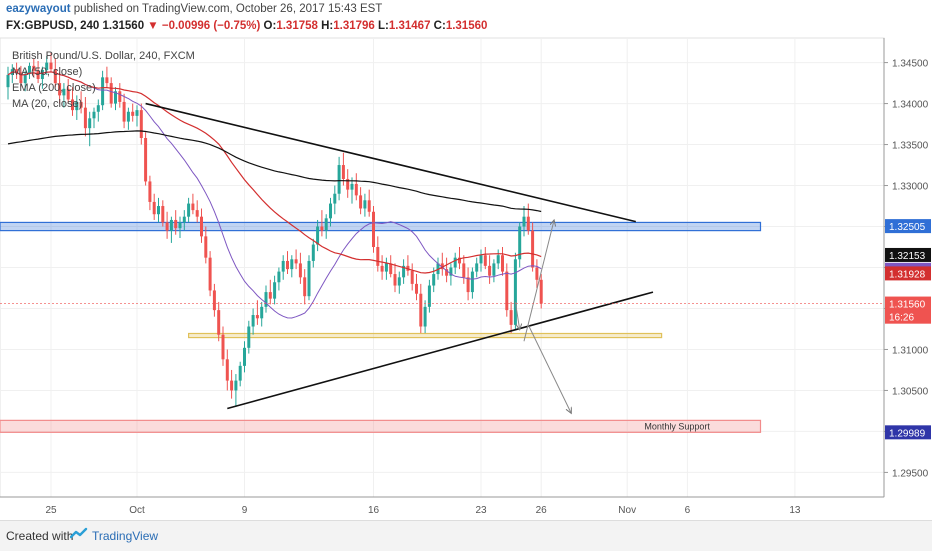 The image size is (932, 551). Describe the element at coordinates (910, 146) in the screenshot. I see `price-tick-label: 1.33500` at that location.